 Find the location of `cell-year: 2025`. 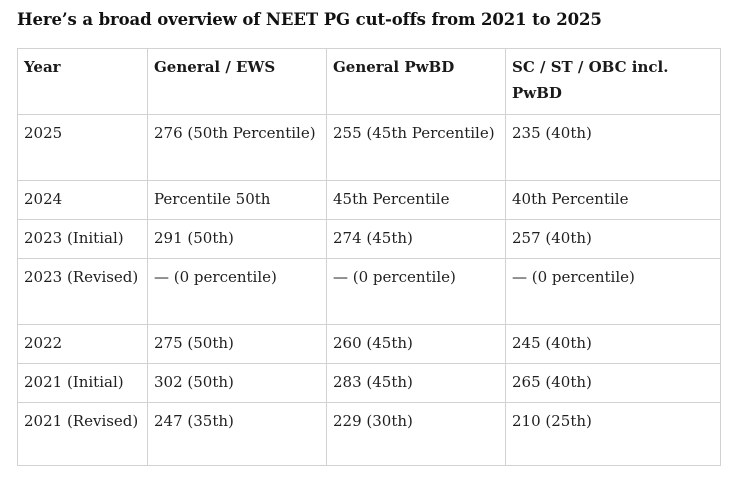

cell-year: 2025 is located at coordinates (82, 147).